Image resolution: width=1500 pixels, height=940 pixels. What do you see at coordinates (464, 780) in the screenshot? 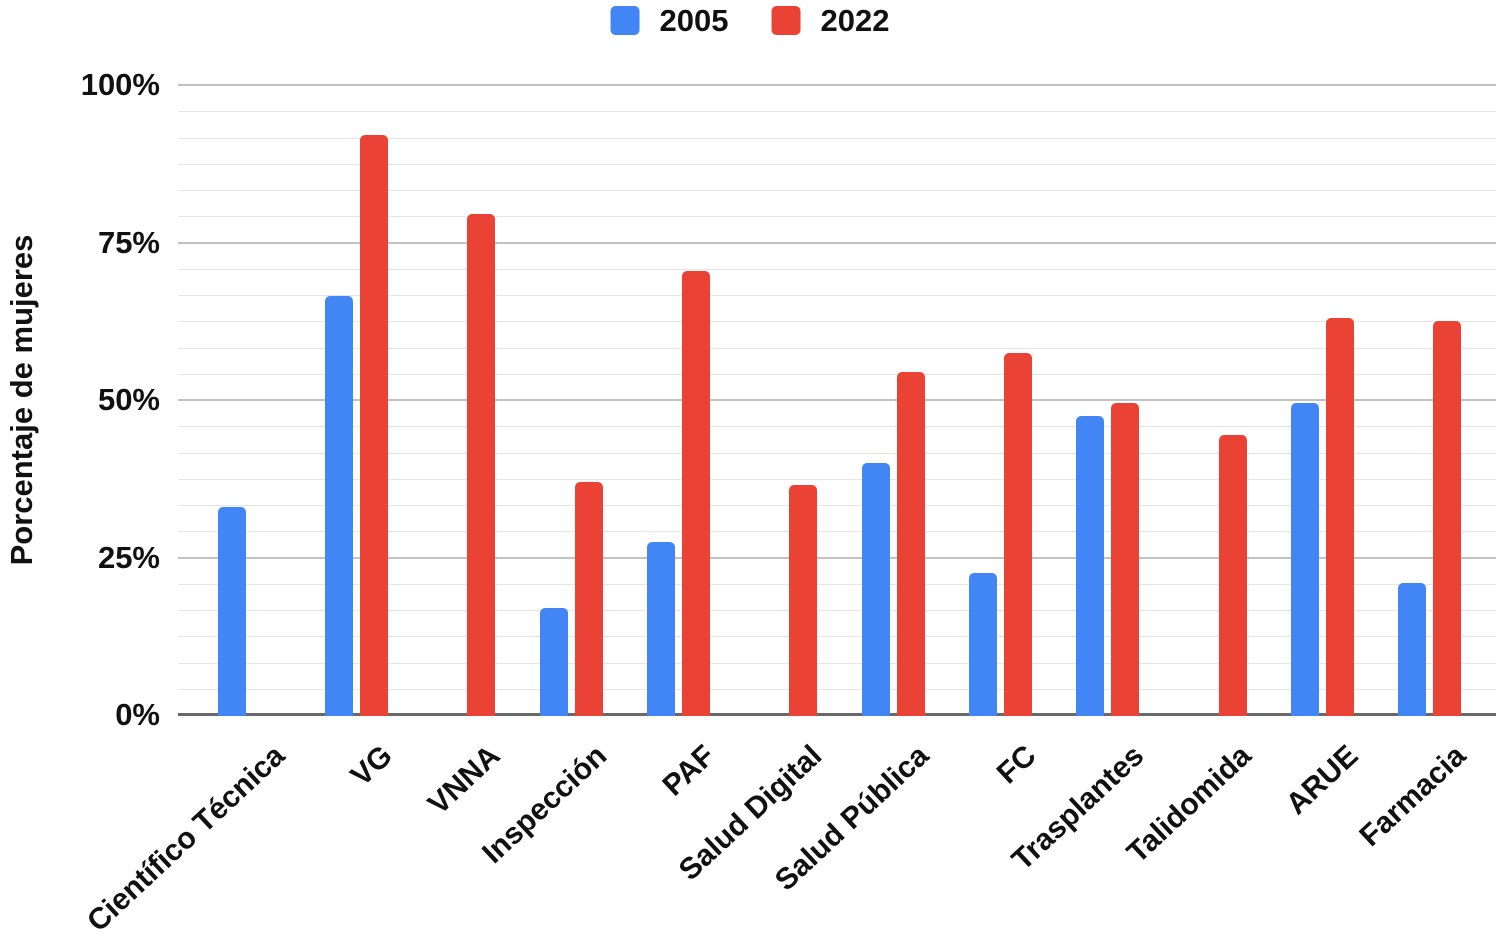
I see `x-category-label-vnna: VNNA` at bounding box center [464, 780].